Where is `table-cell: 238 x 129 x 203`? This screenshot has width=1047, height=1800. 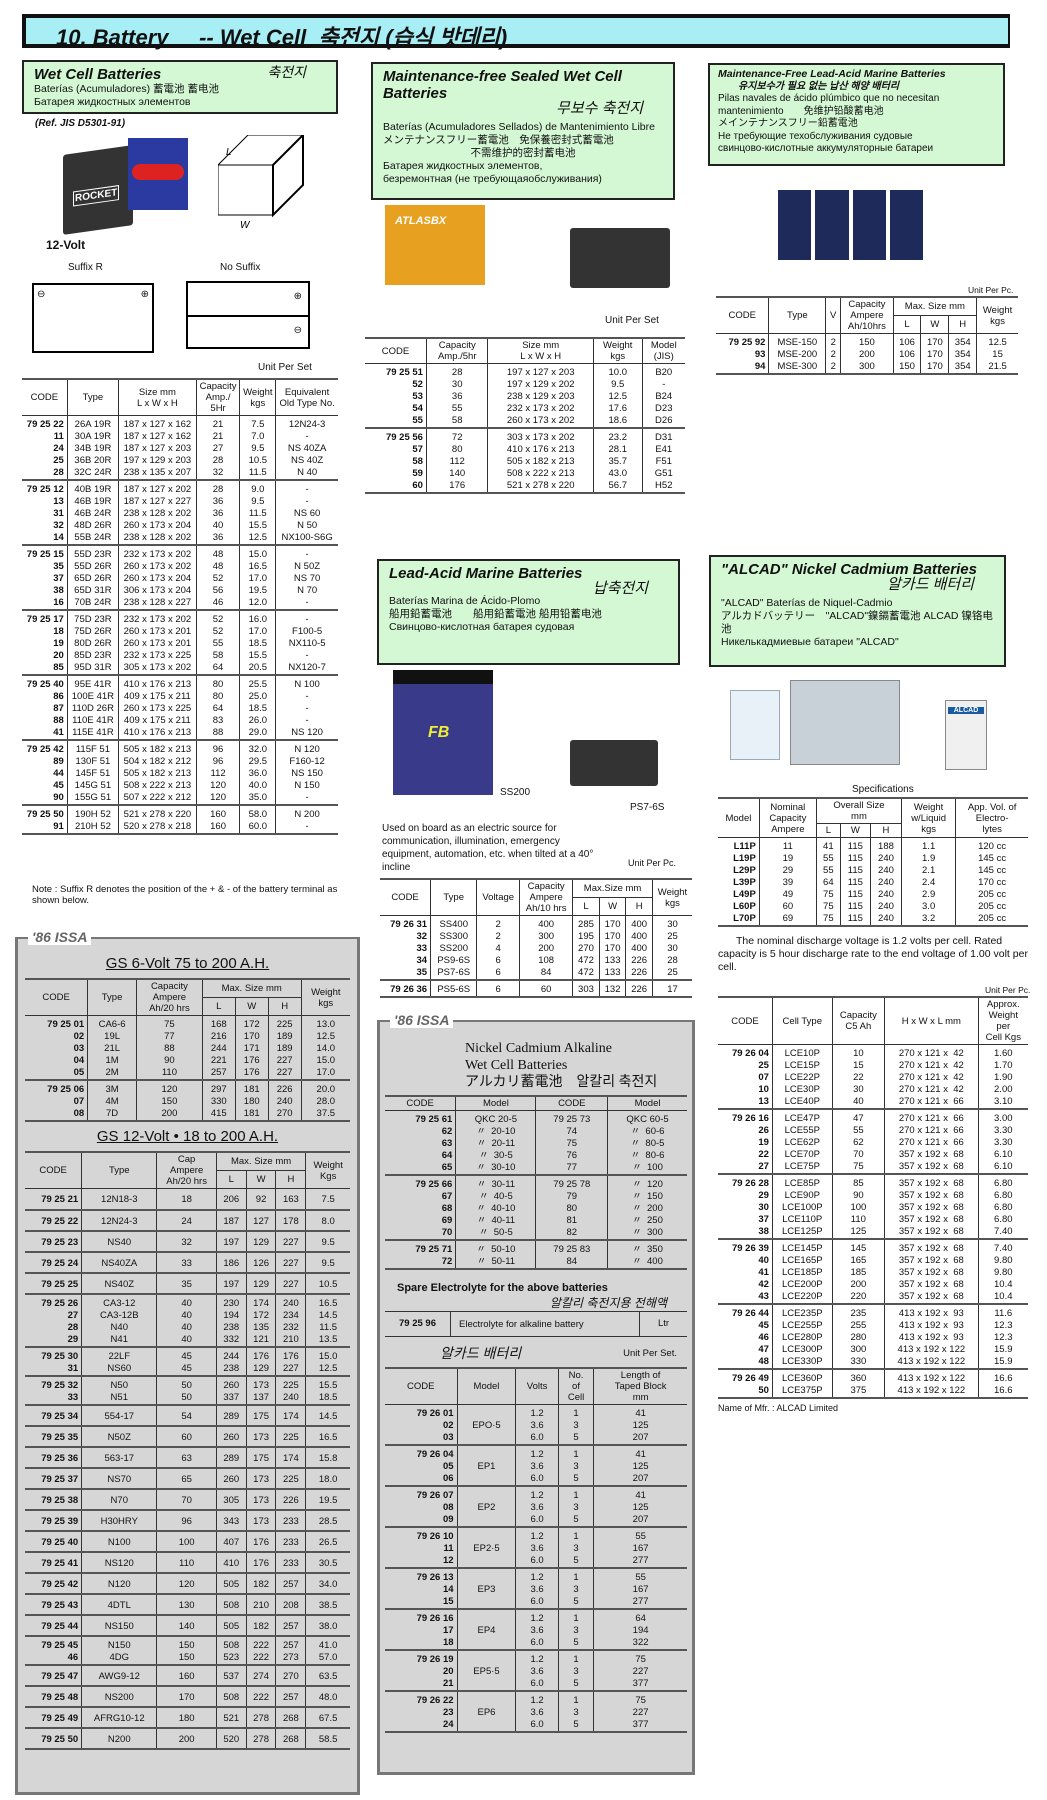
table-cell: 238 x 129 x 203 is located at coordinates (540, 397).